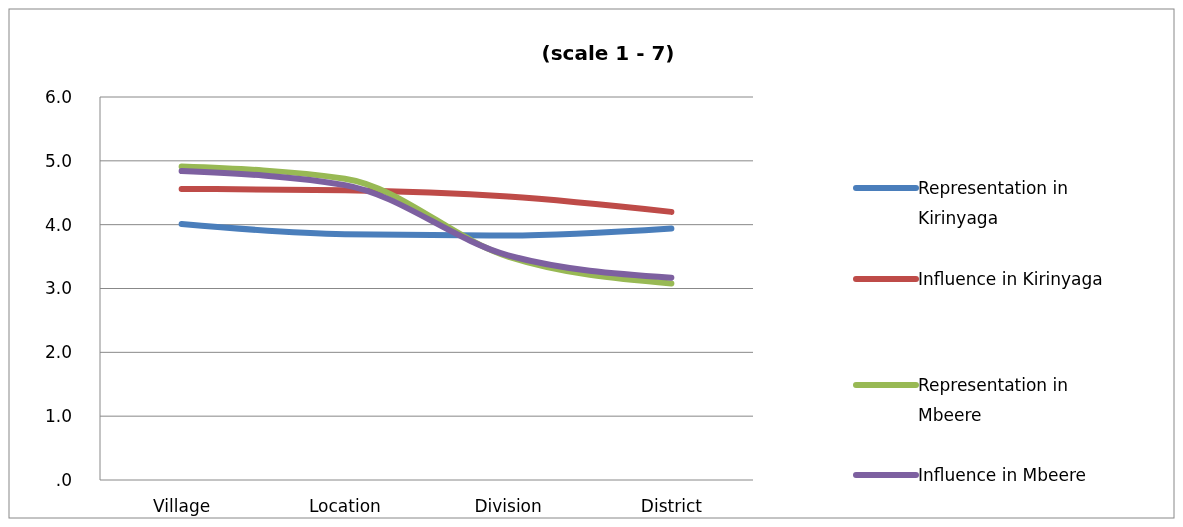  I want to click on legend-label: Representation in Kirinyaga, so click(993, 202).